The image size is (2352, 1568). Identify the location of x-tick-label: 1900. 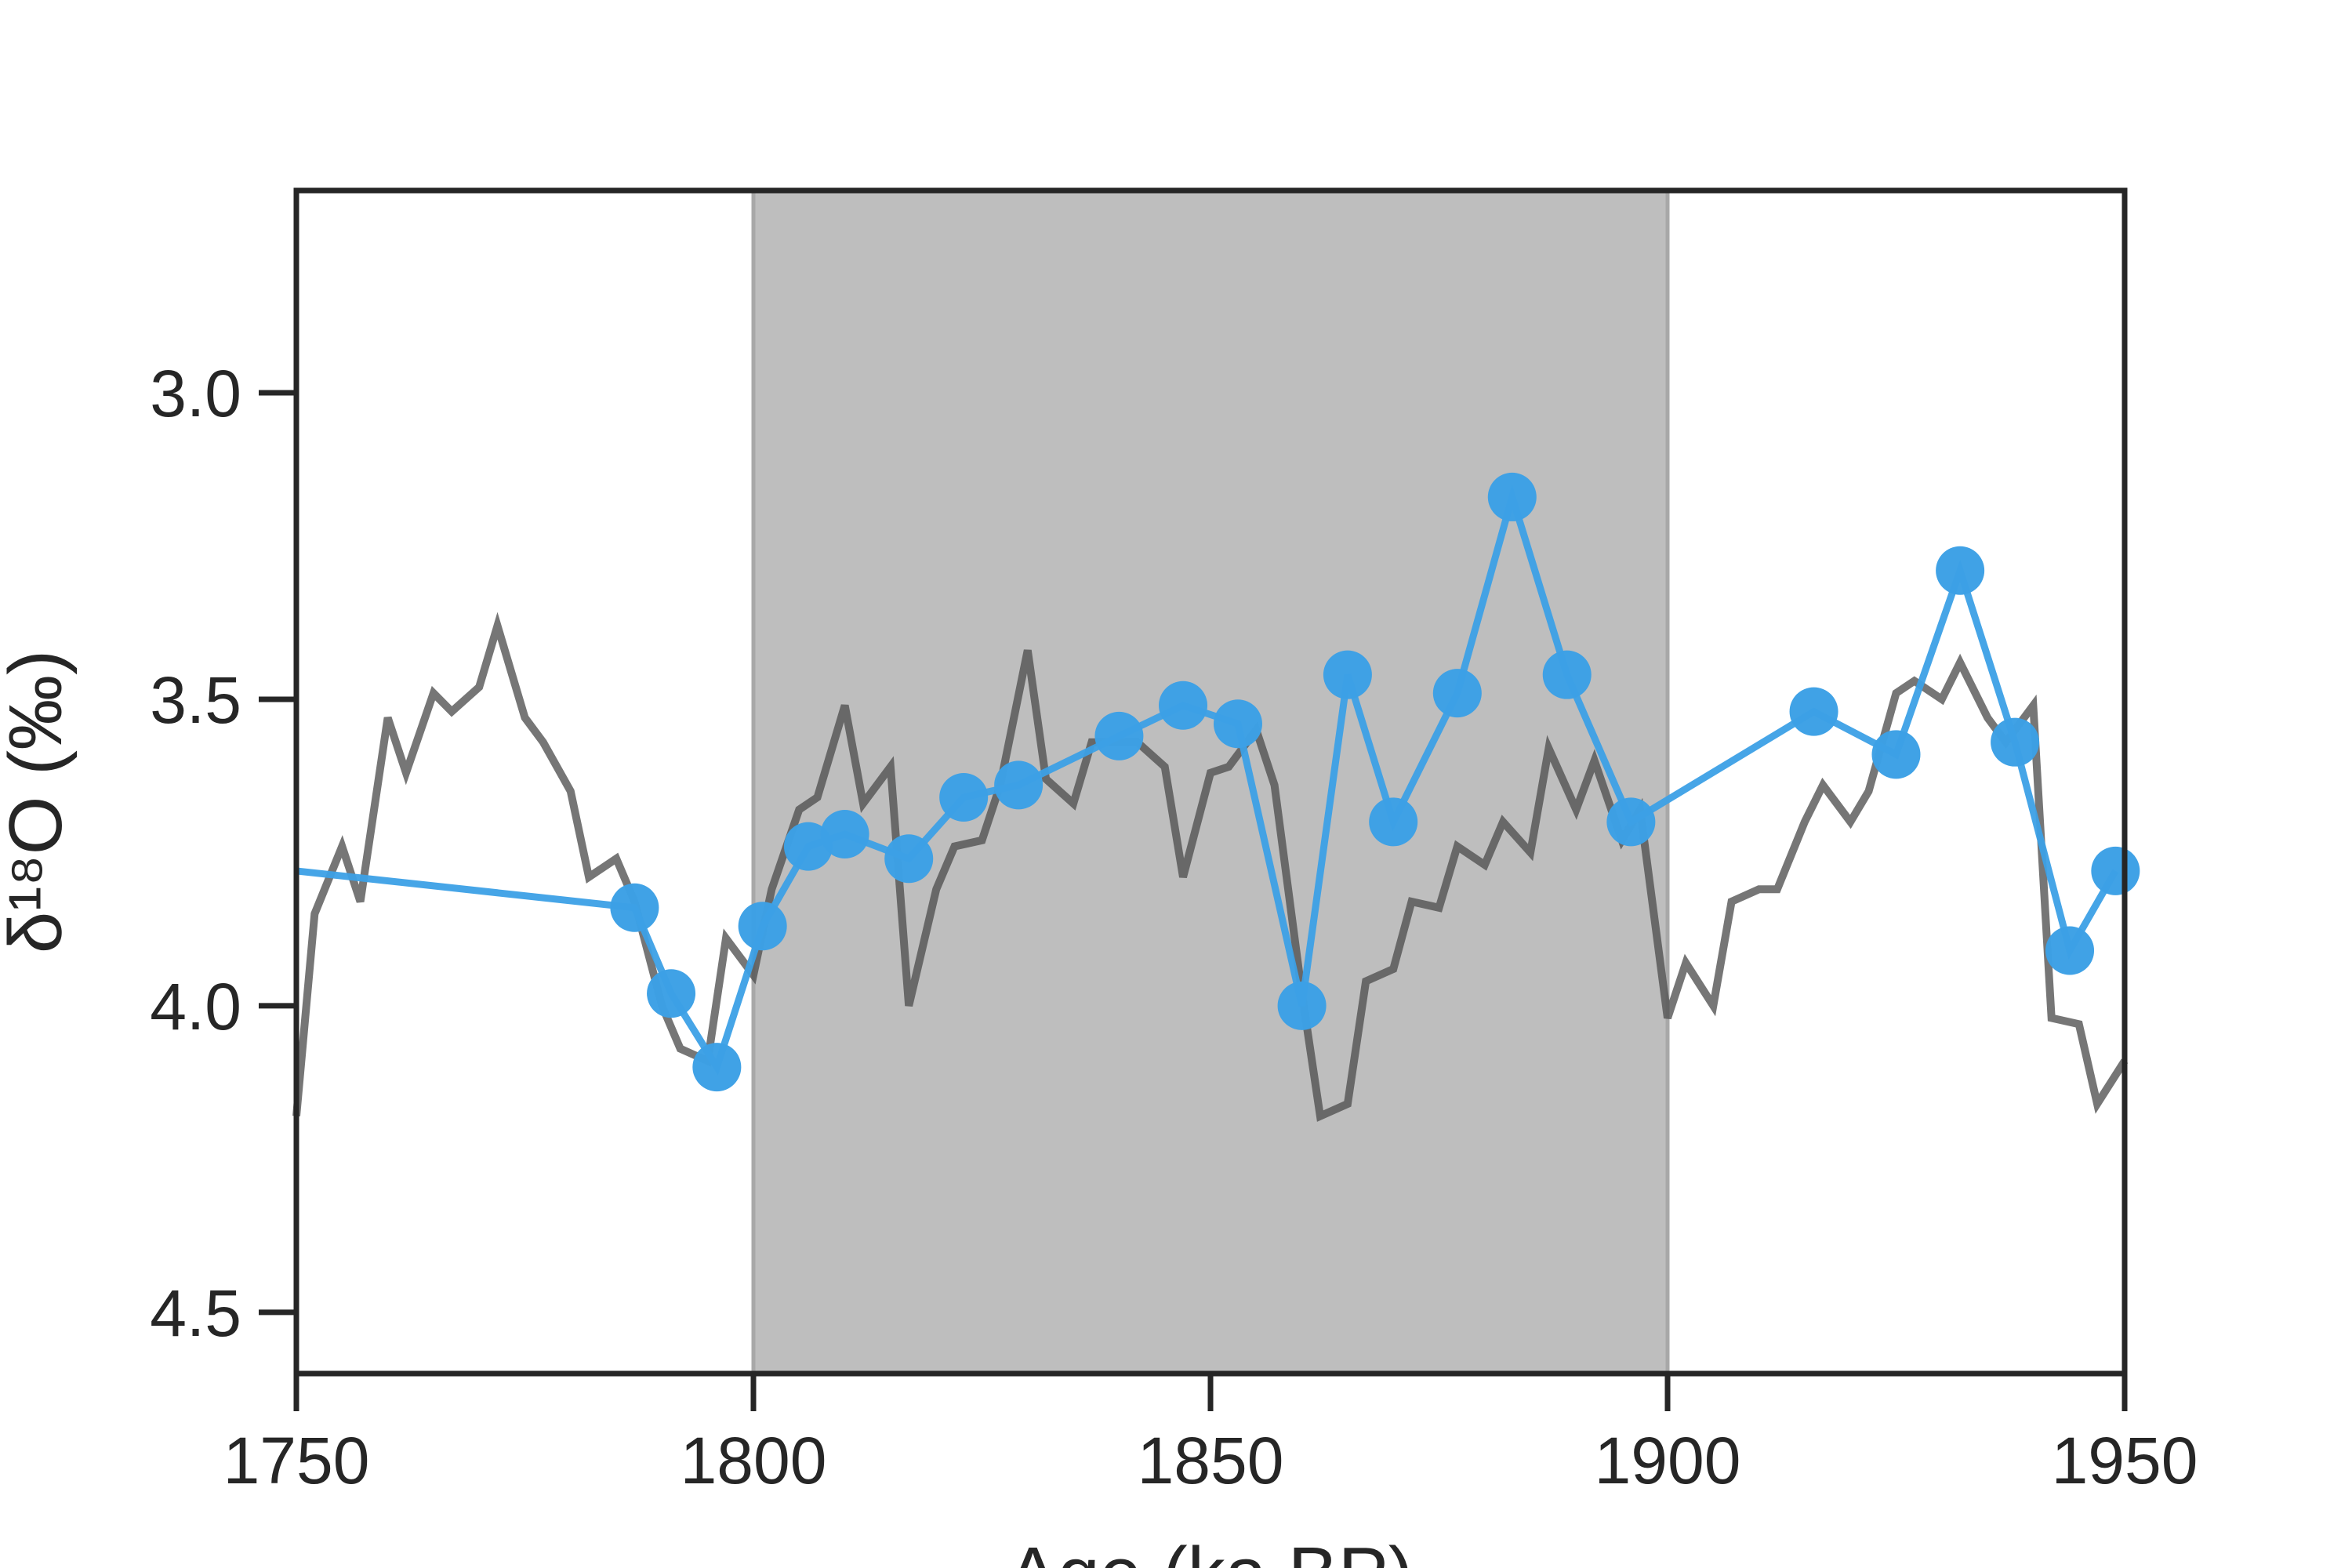
(1668, 1460).